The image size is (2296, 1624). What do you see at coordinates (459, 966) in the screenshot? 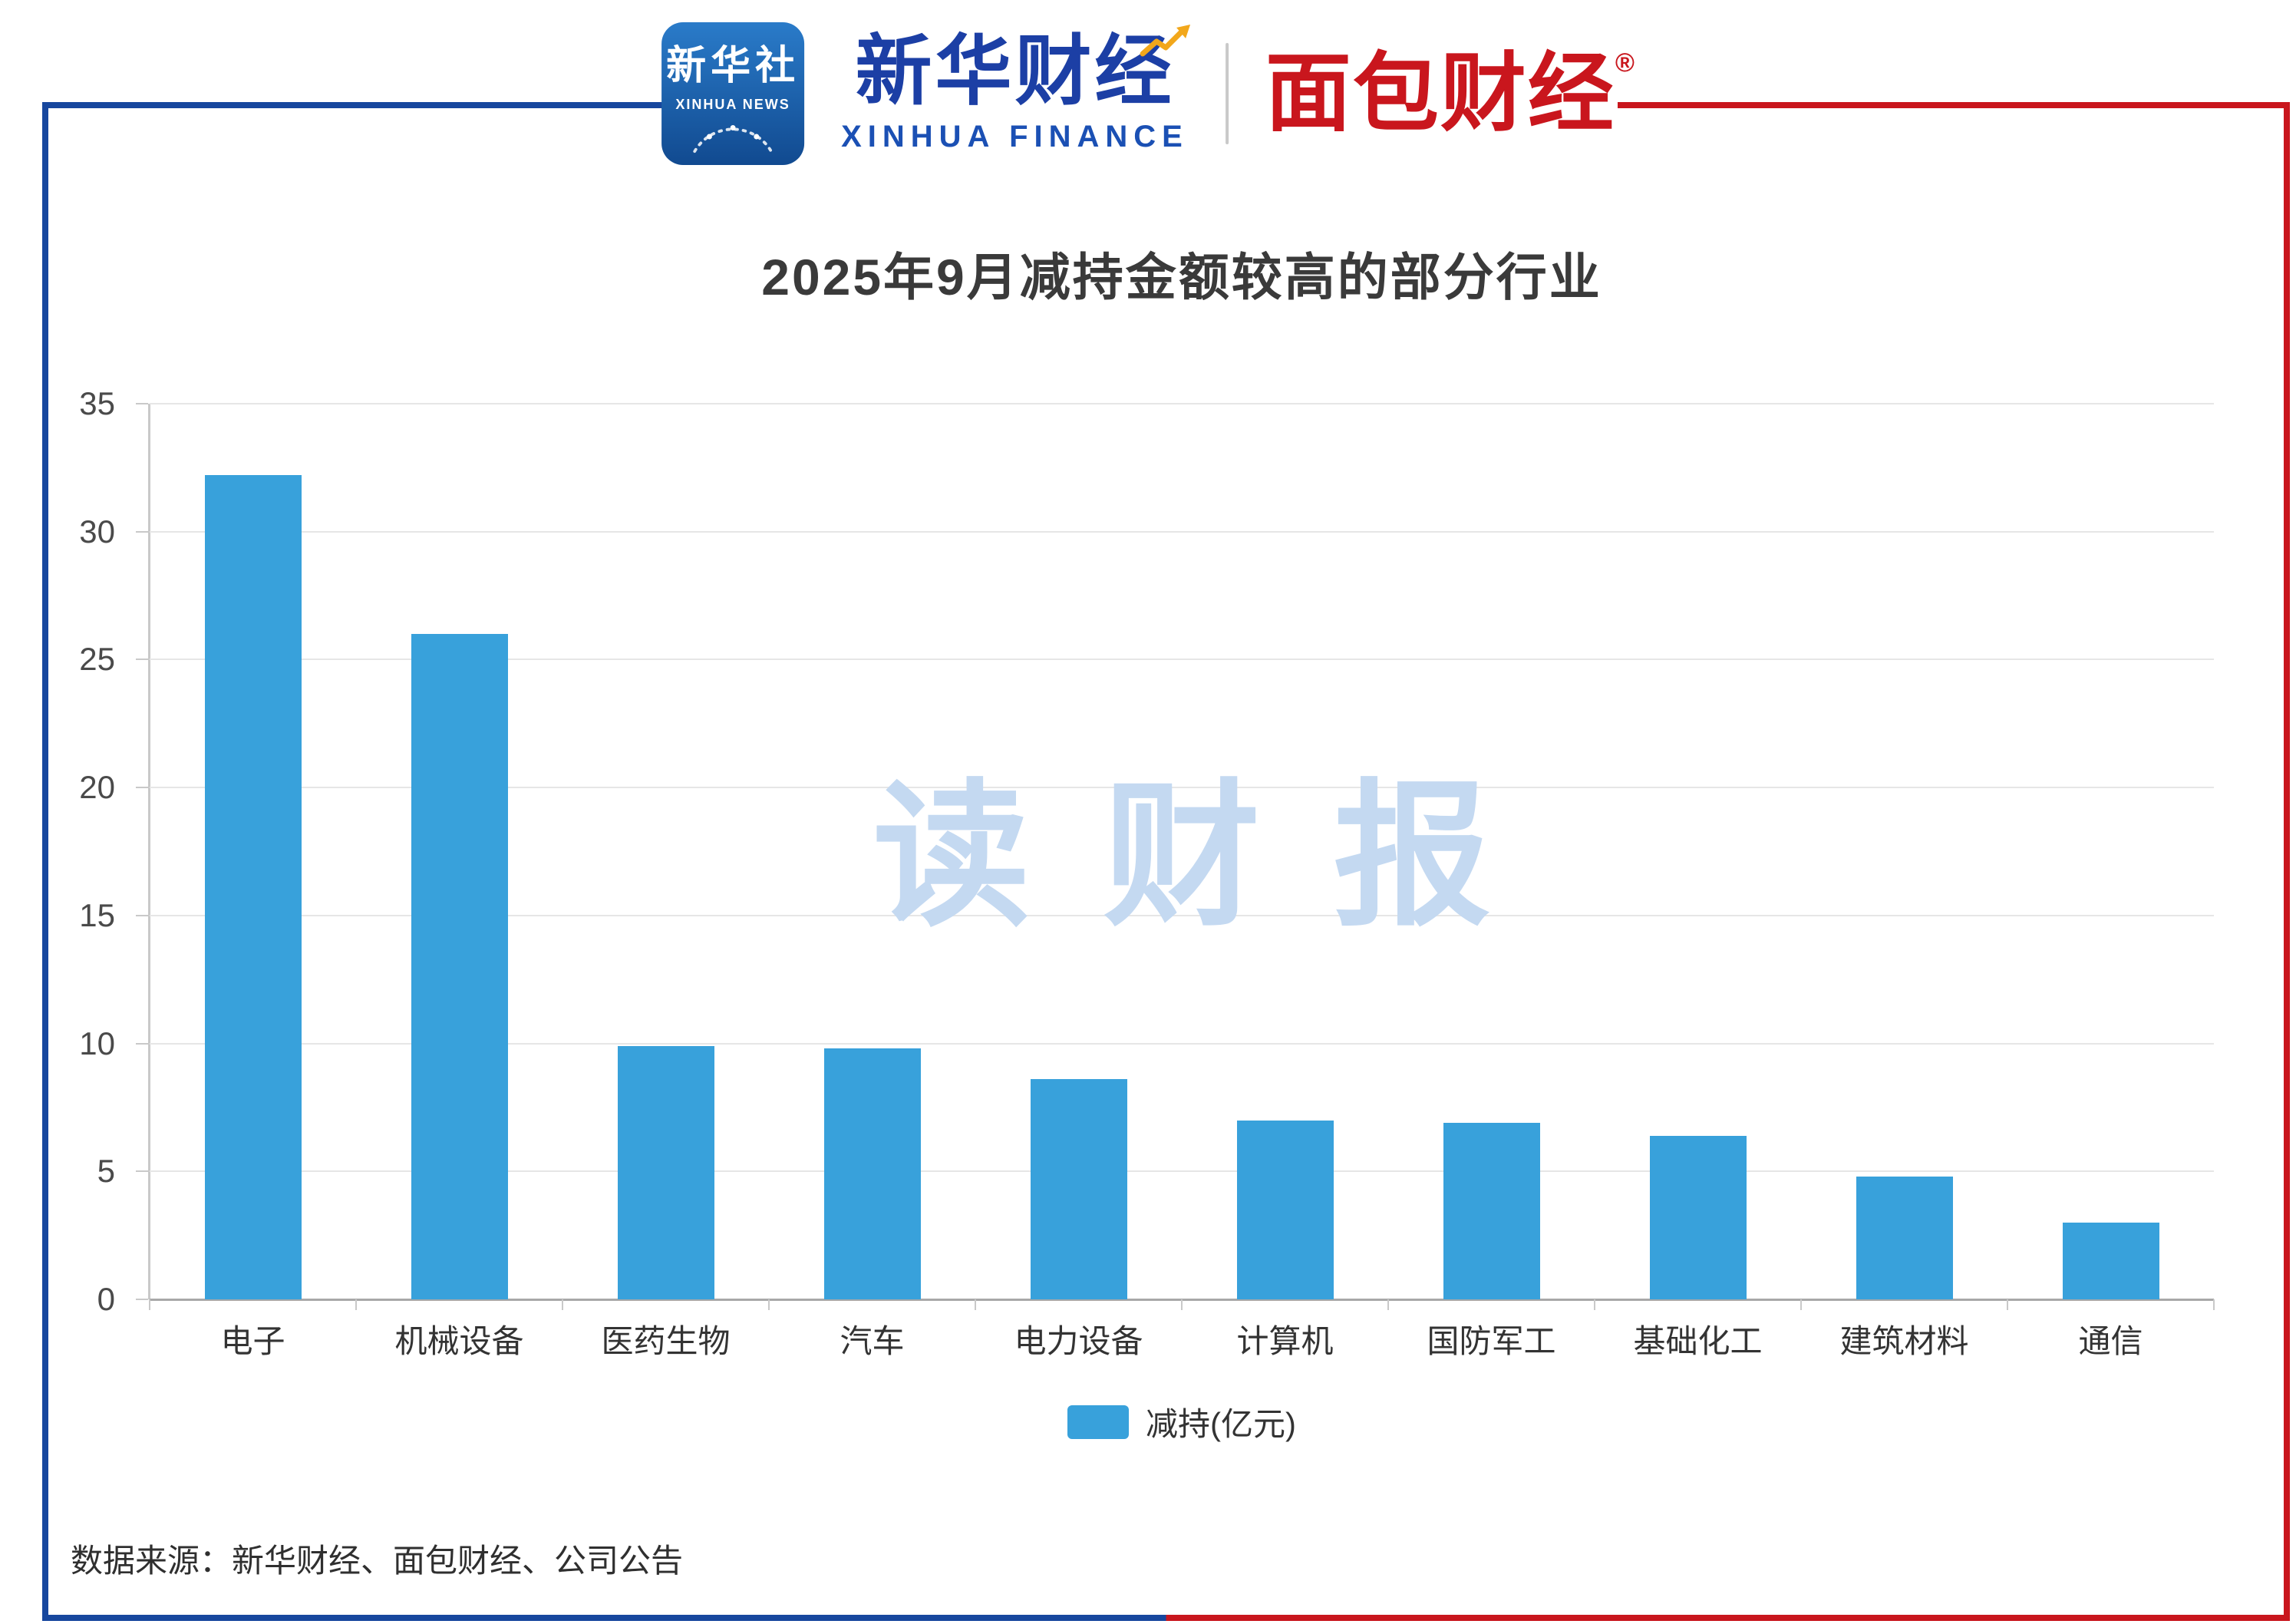
I see `bar-机械设备` at bounding box center [459, 966].